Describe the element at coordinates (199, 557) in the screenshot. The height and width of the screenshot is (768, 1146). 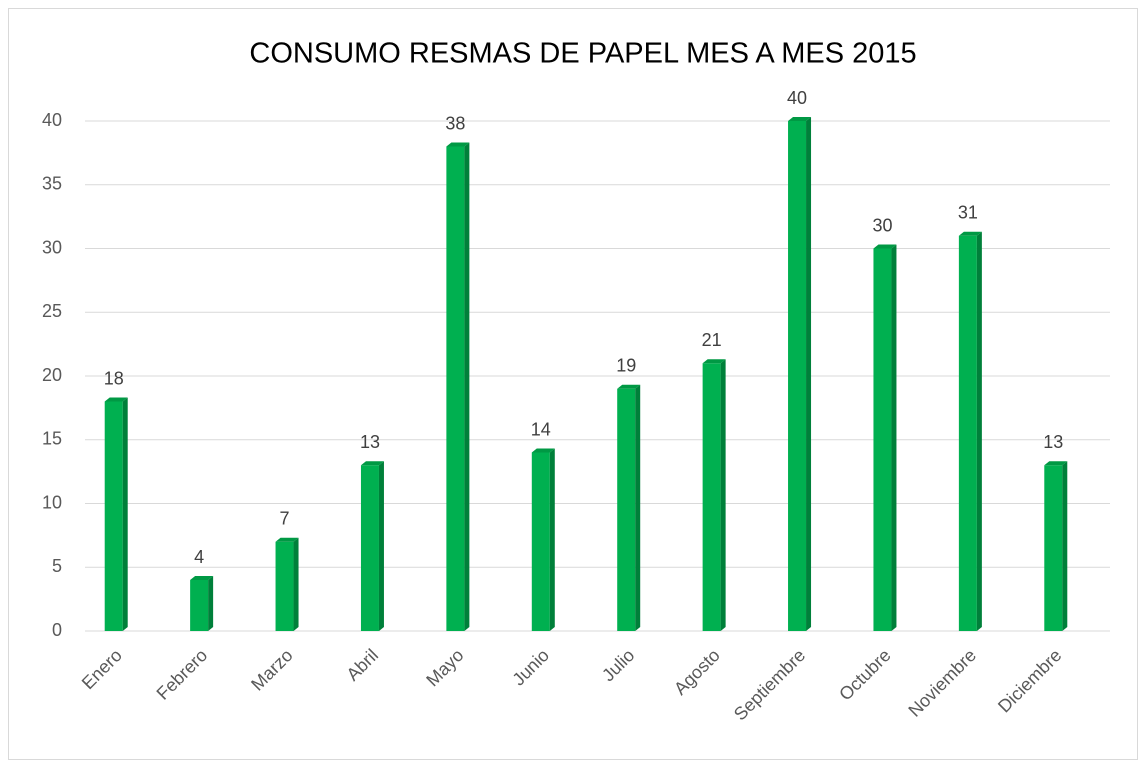
I see `data-label: 4` at that location.